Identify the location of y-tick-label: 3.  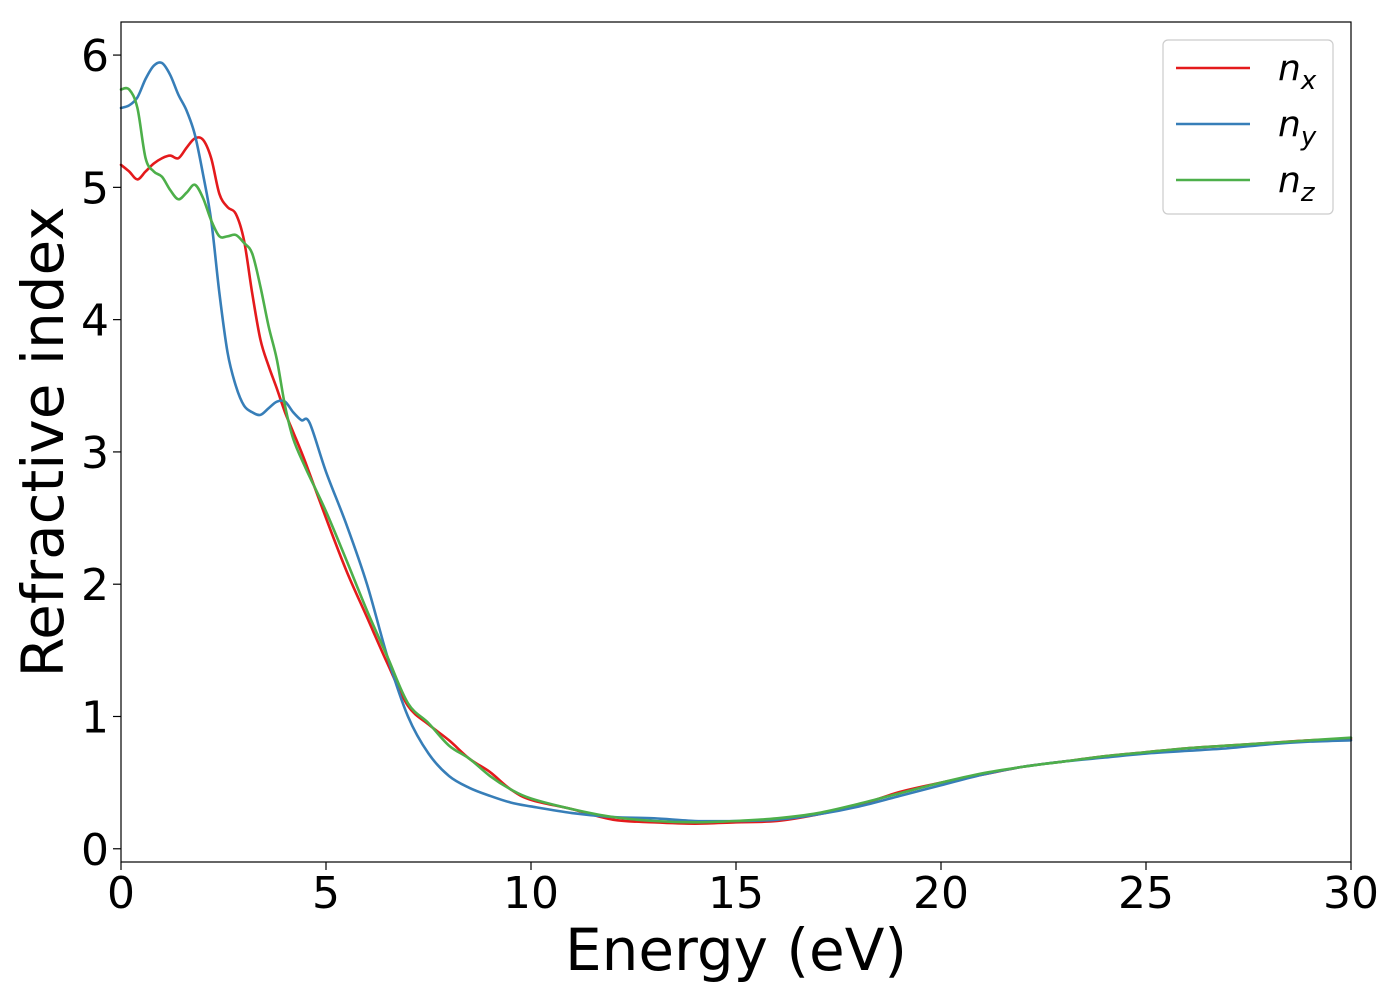
(95, 453).